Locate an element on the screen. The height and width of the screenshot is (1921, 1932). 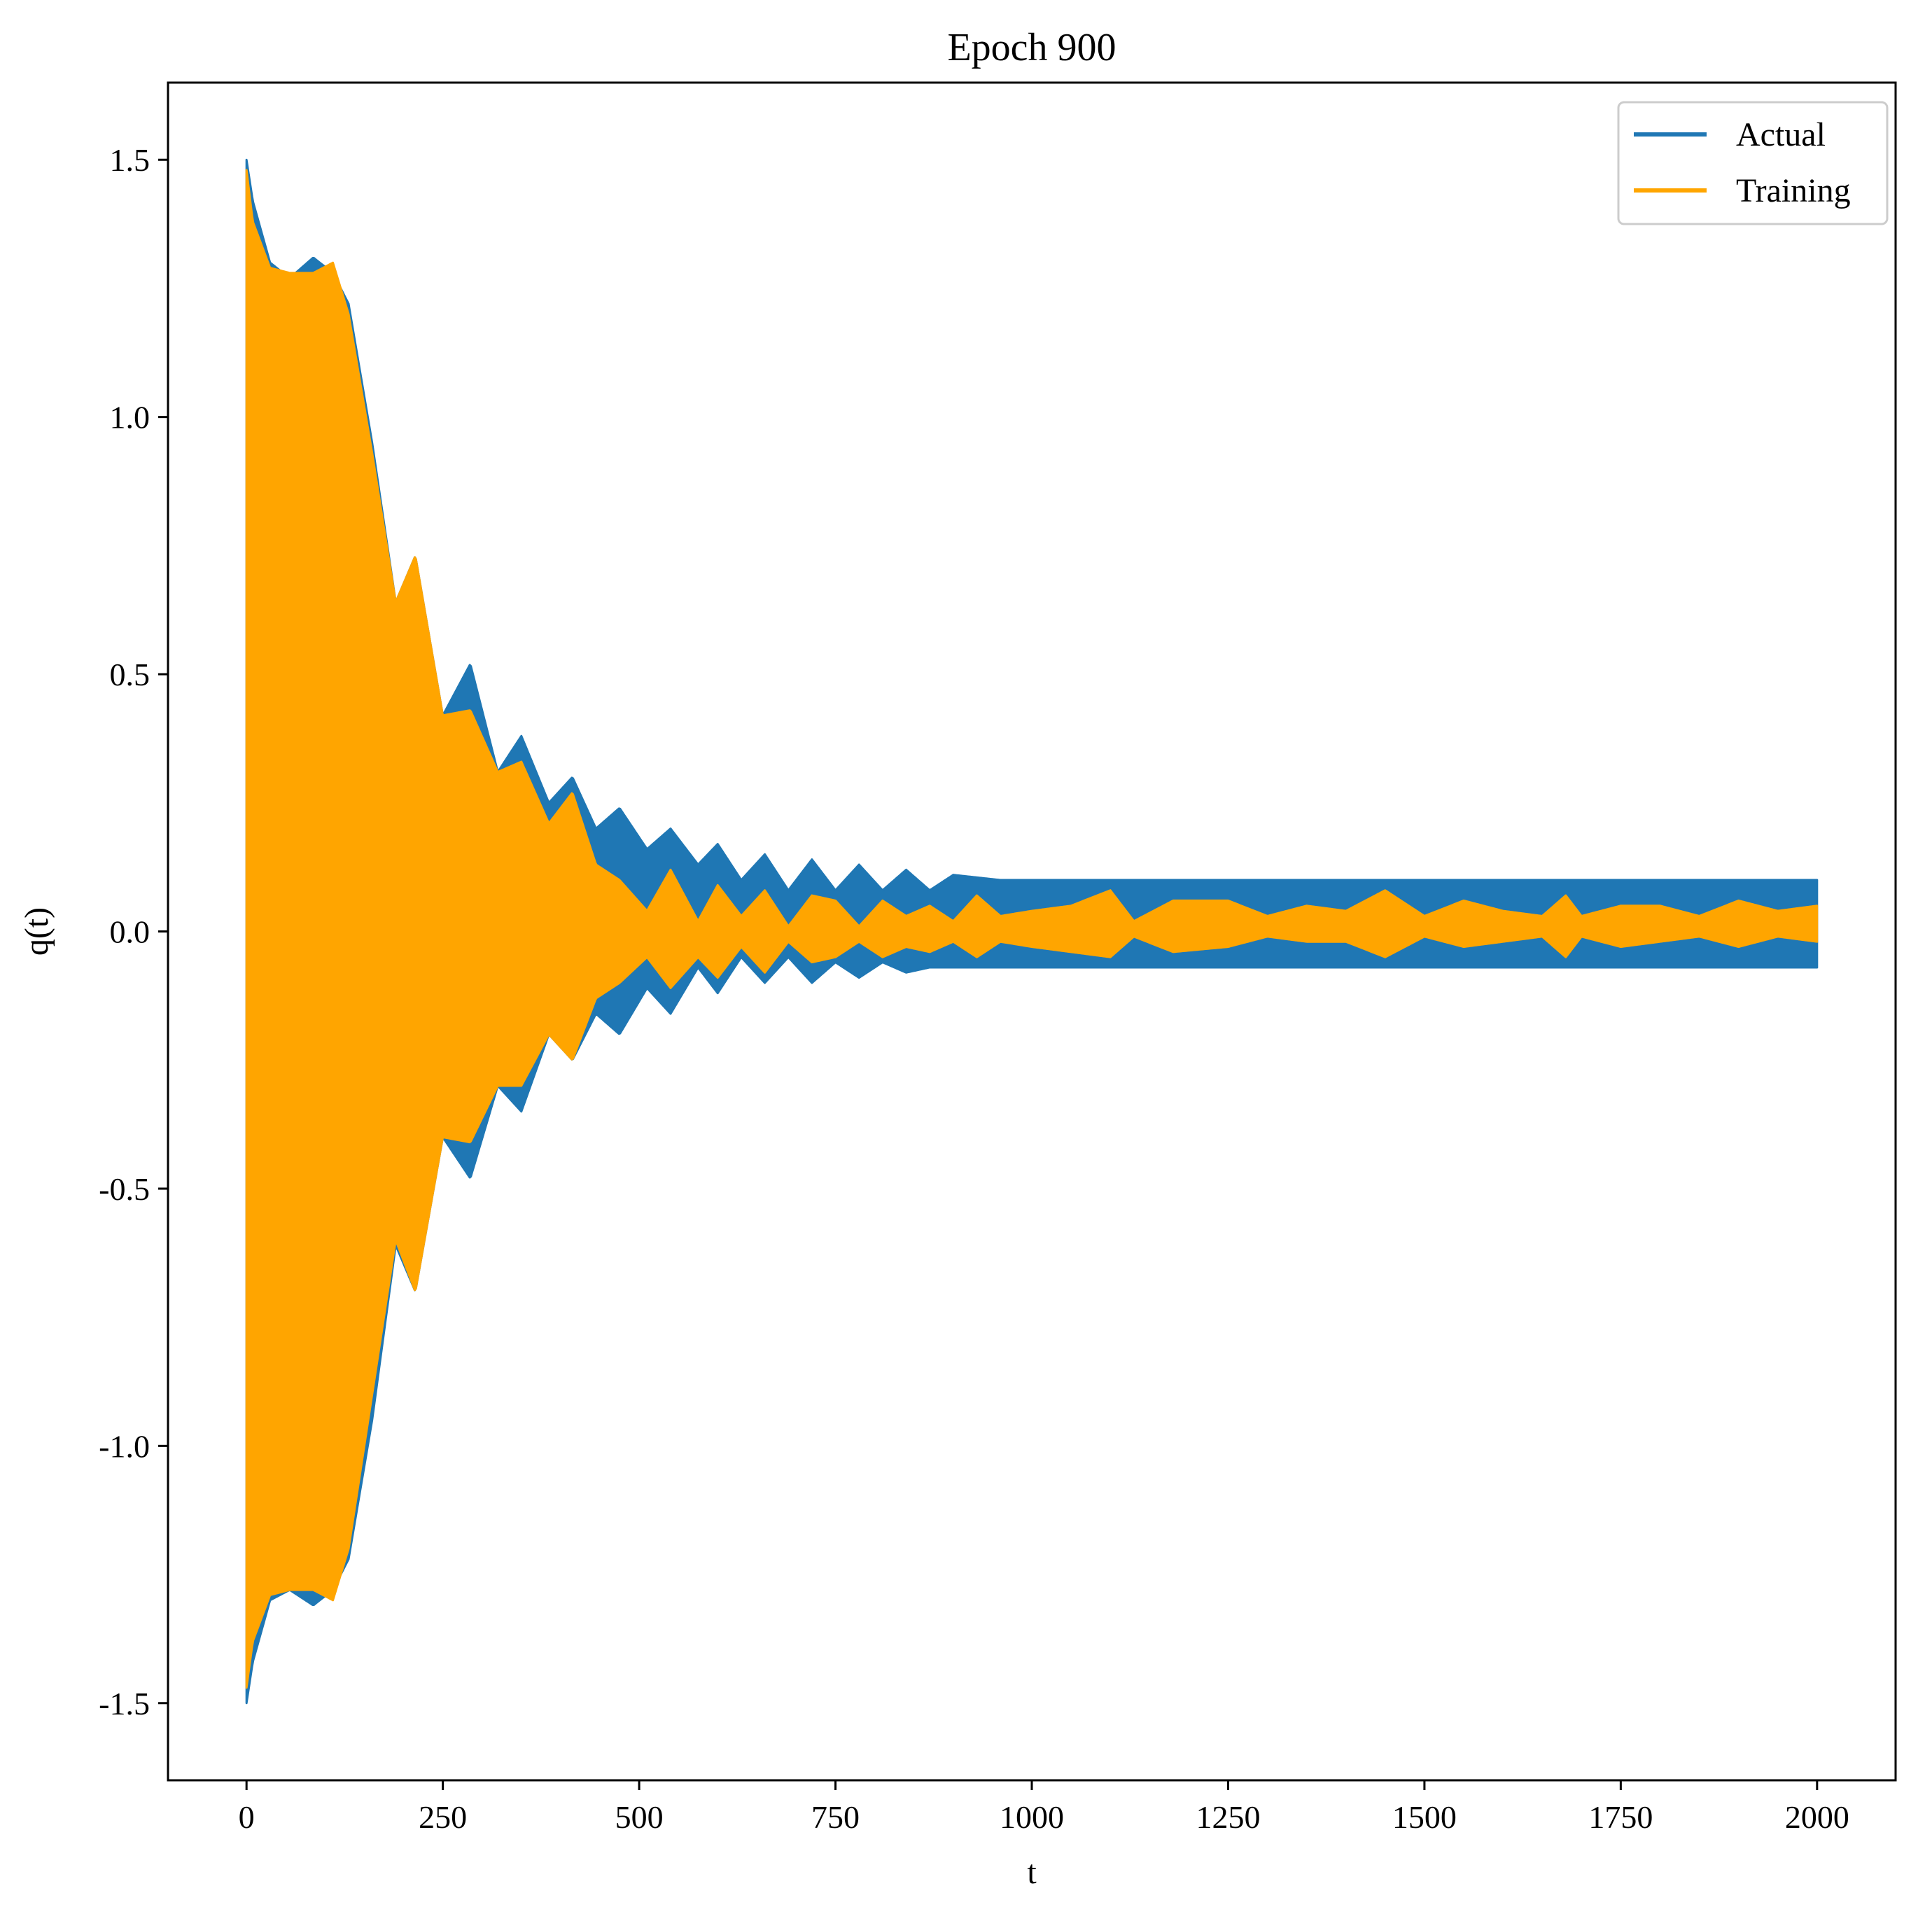
legend: Actual Training is located at coordinates (1753, 163).